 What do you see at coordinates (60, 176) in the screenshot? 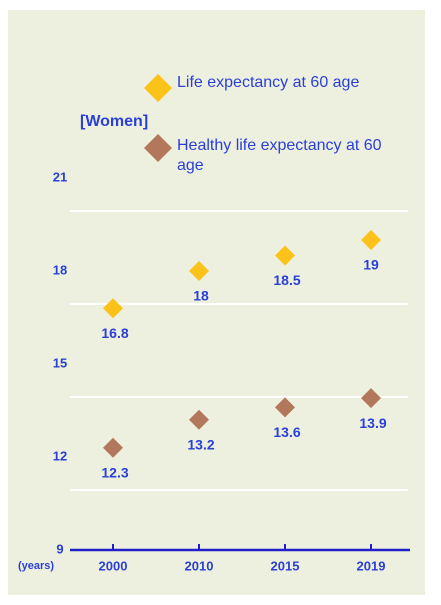
I see `y-tick-label: 21` at bounding box center [60, 176].